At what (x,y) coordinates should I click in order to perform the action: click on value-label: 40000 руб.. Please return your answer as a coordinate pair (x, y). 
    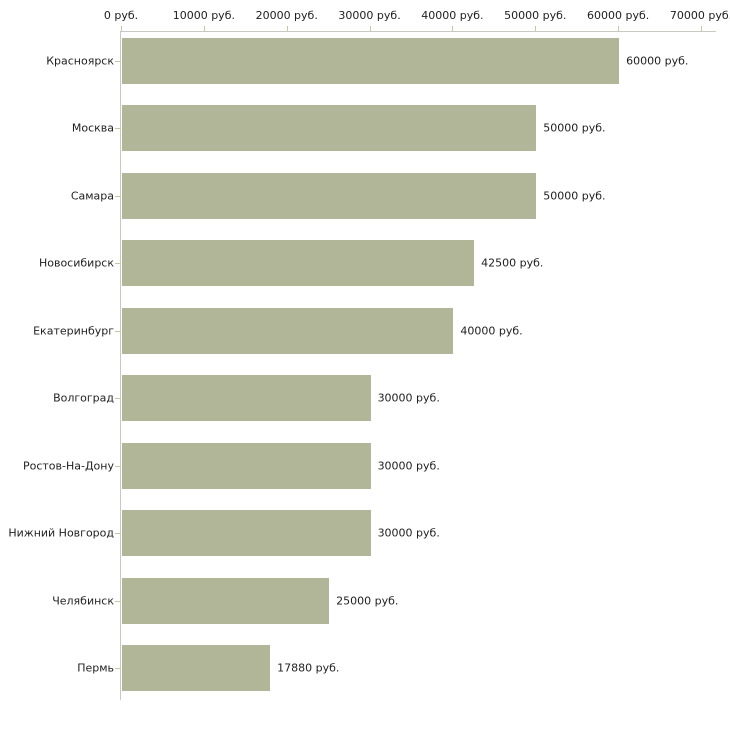
    Looking at the image, I should click on (491, 330).